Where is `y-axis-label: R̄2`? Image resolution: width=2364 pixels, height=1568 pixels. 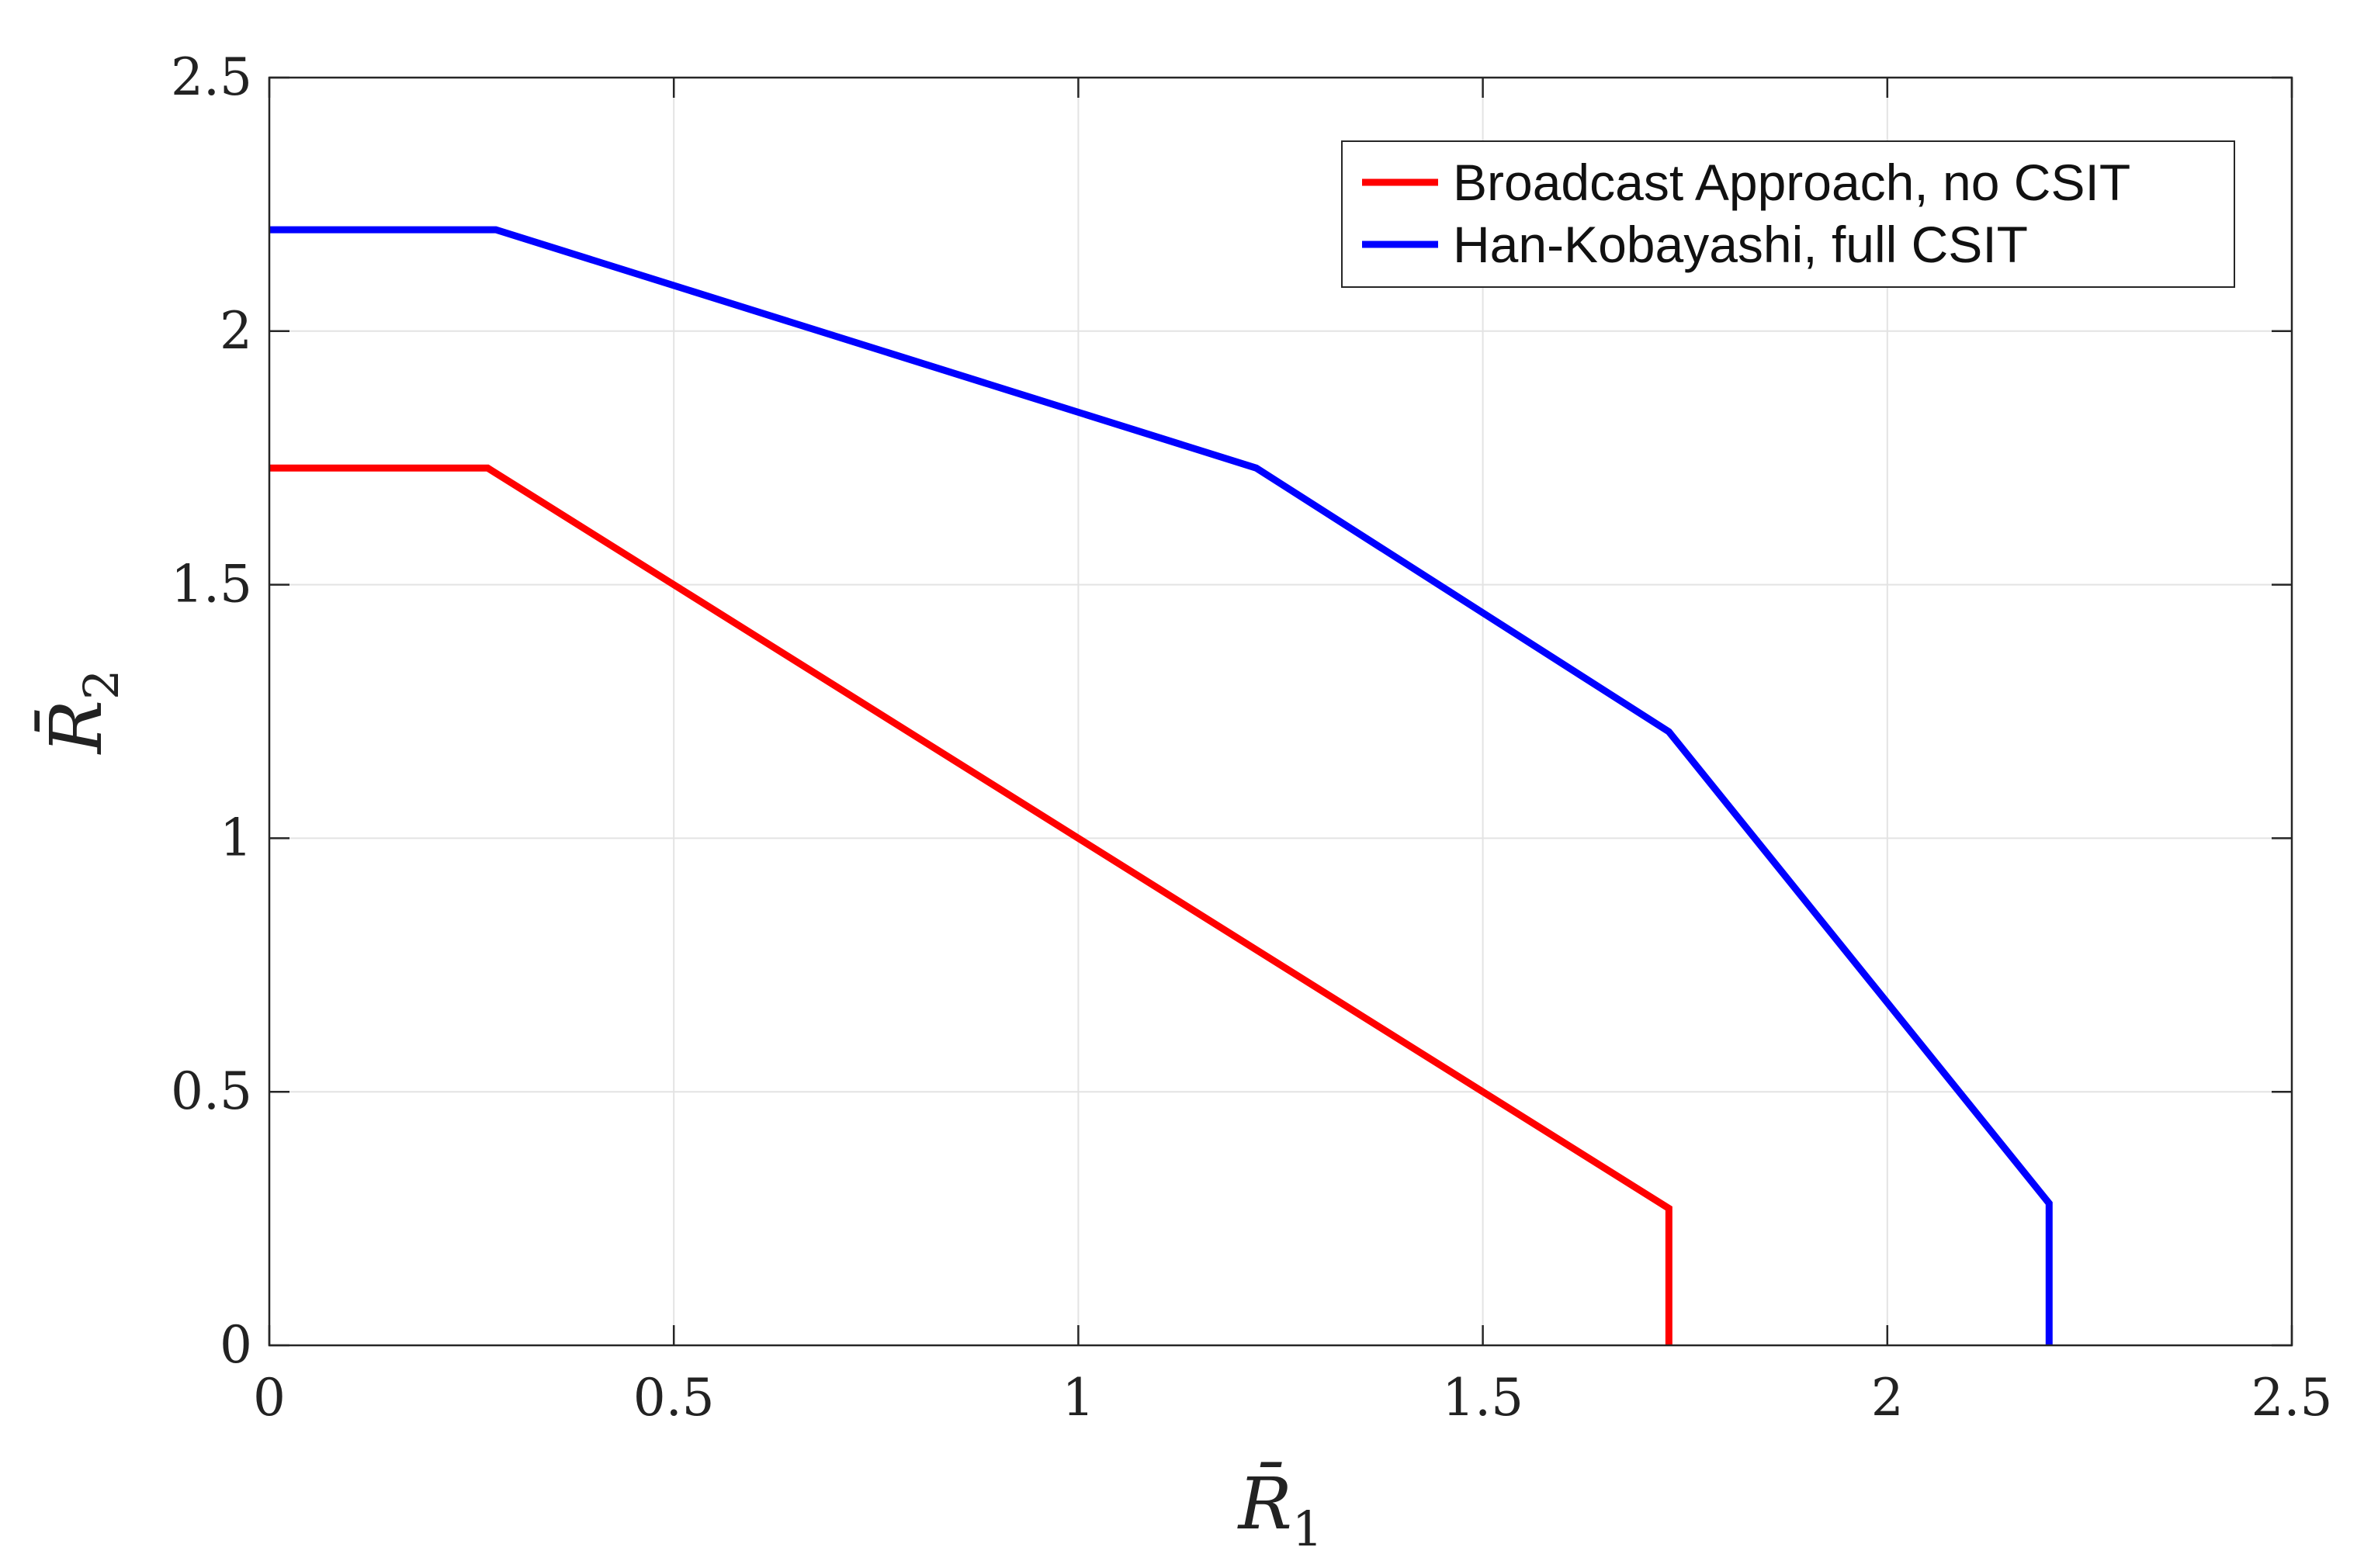 y-axis-label: R̄2 is located at coordinates (82, 713).